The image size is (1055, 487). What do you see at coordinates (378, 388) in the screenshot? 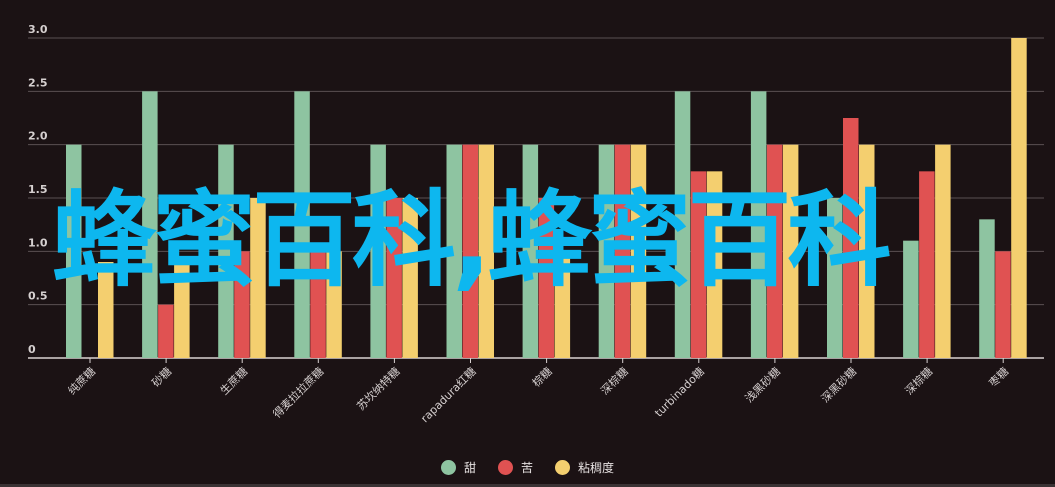
I see `x-category-label: 苏坎纳特糖` at bounding box center [378, 388].